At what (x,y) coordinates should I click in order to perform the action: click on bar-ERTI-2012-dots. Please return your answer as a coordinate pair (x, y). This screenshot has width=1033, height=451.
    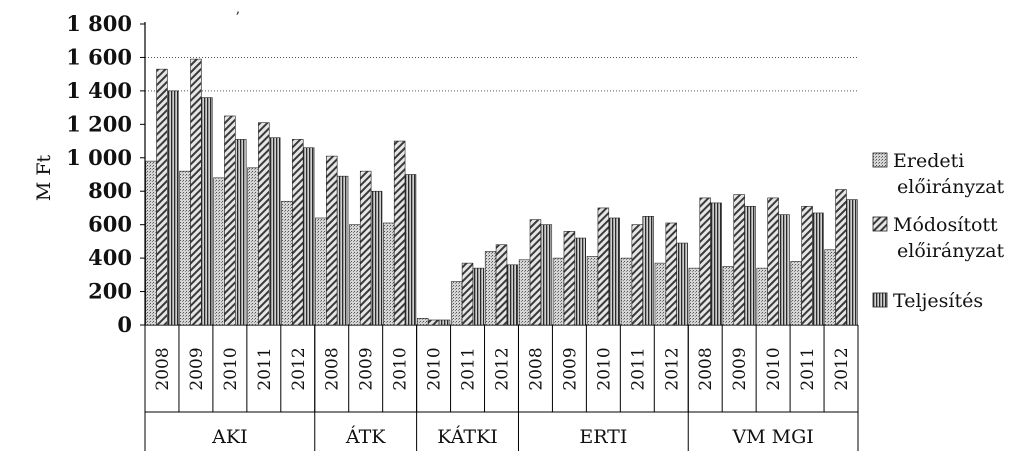
    Looking at the image, I should click on (660, 294).